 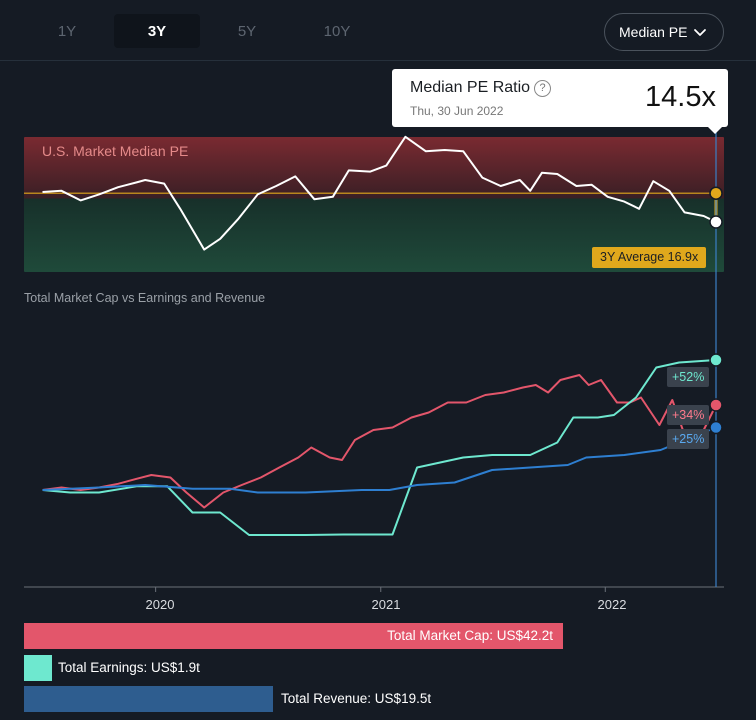 What do you see at coordinates (716, 222) in the screenshot?
I see `pe-end-dot` at bounding box center [716, 222].